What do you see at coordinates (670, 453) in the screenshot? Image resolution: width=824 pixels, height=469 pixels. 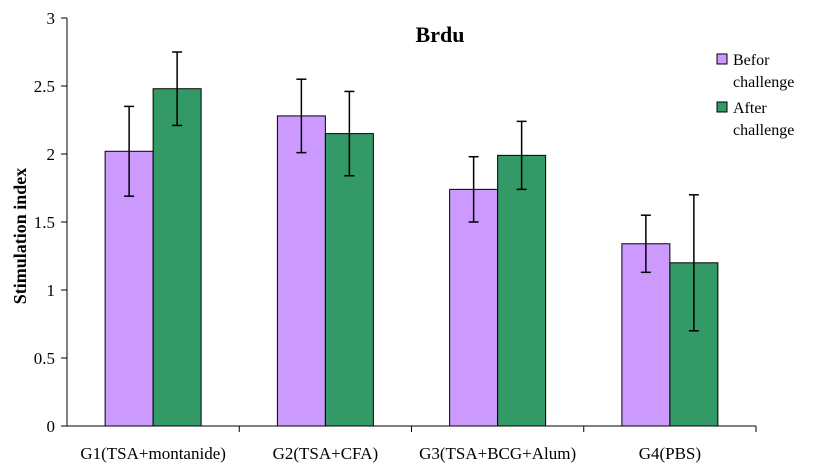 I see `x-category-label: G4(PBS)` at bounding box center [670, 453].